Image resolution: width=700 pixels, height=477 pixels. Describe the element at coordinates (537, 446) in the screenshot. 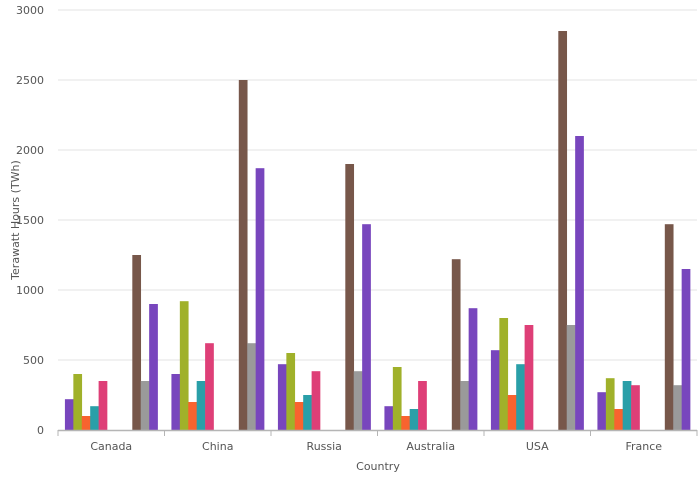

I see `x-tick-label: USA` at that location.